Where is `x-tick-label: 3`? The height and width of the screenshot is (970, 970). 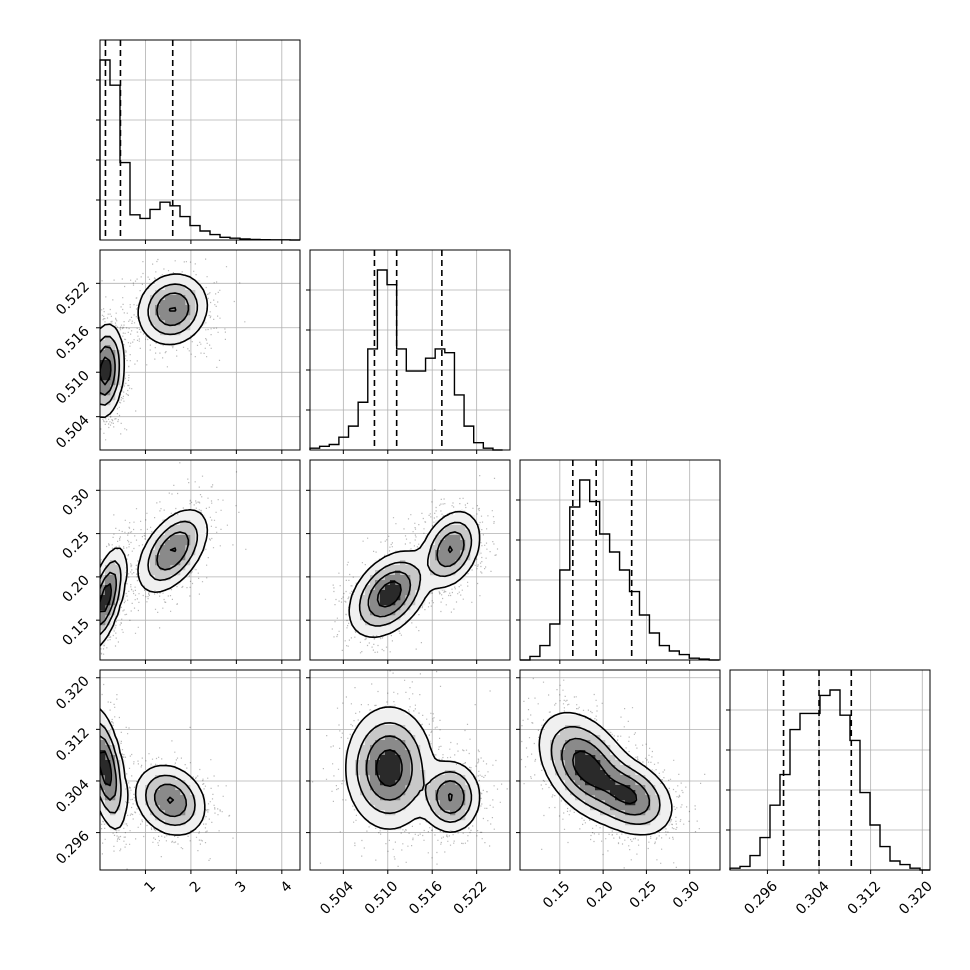
x-tick-label: 3 is located at coordinates (241, 887).